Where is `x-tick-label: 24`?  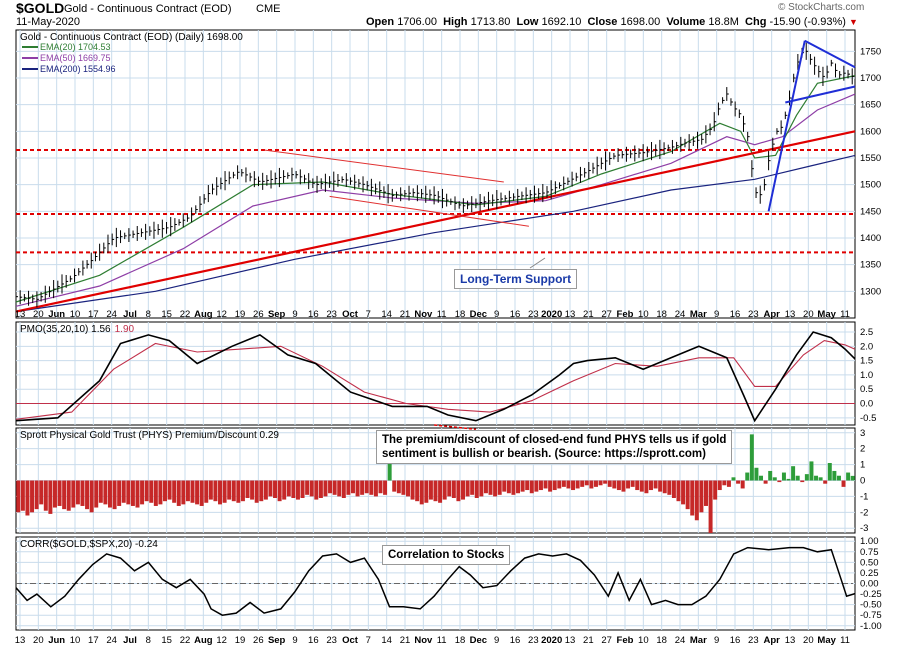 x-tick-label: 24 is located at coordinates (680, 640).